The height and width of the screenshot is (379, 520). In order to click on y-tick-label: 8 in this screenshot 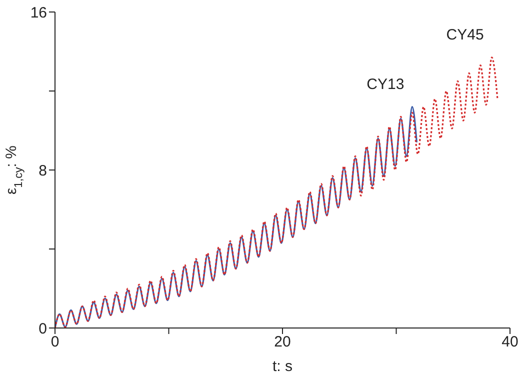, I will do `click(42, 171)`.